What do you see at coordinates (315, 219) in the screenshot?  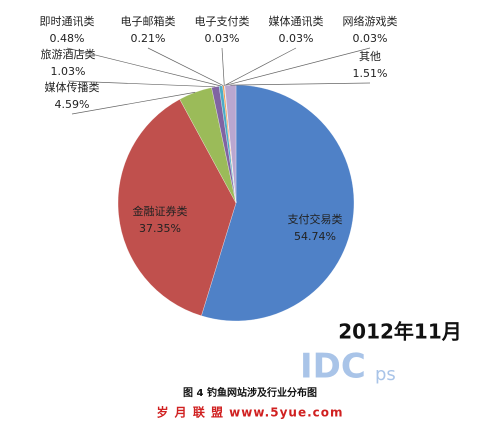 I see `slice-label: 支付交易类` at bounding box center [315, 219].